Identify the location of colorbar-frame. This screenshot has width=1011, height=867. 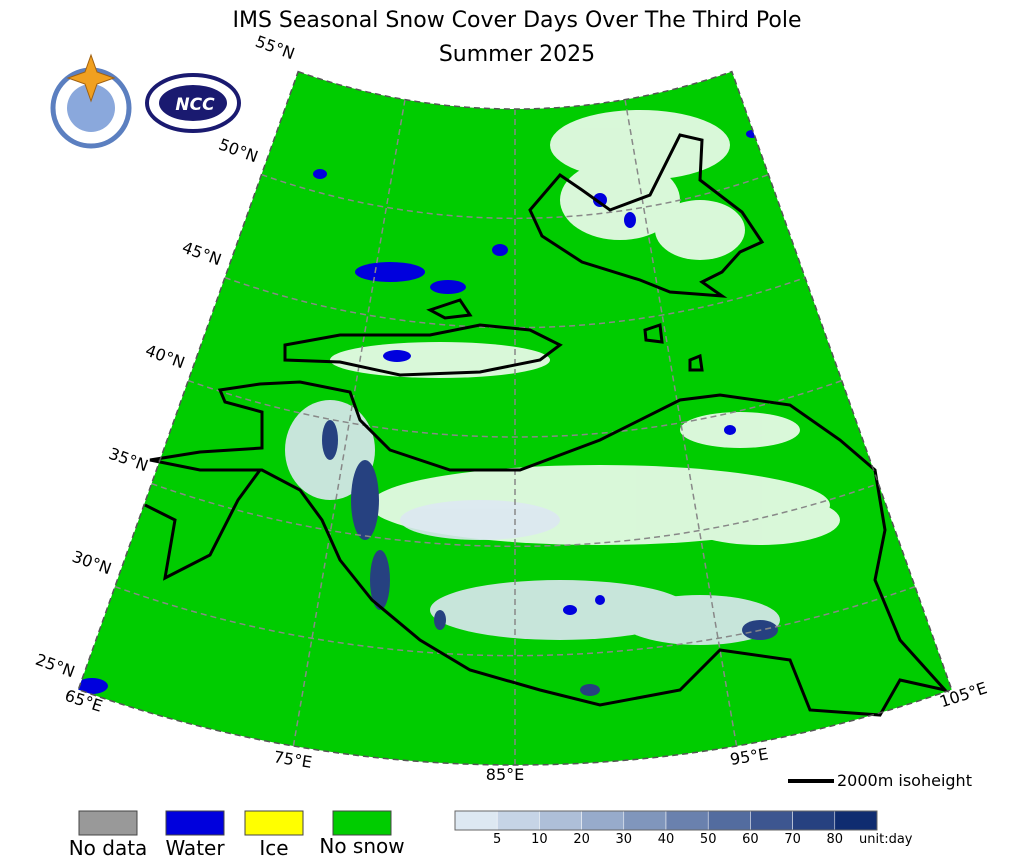
(666, 820).